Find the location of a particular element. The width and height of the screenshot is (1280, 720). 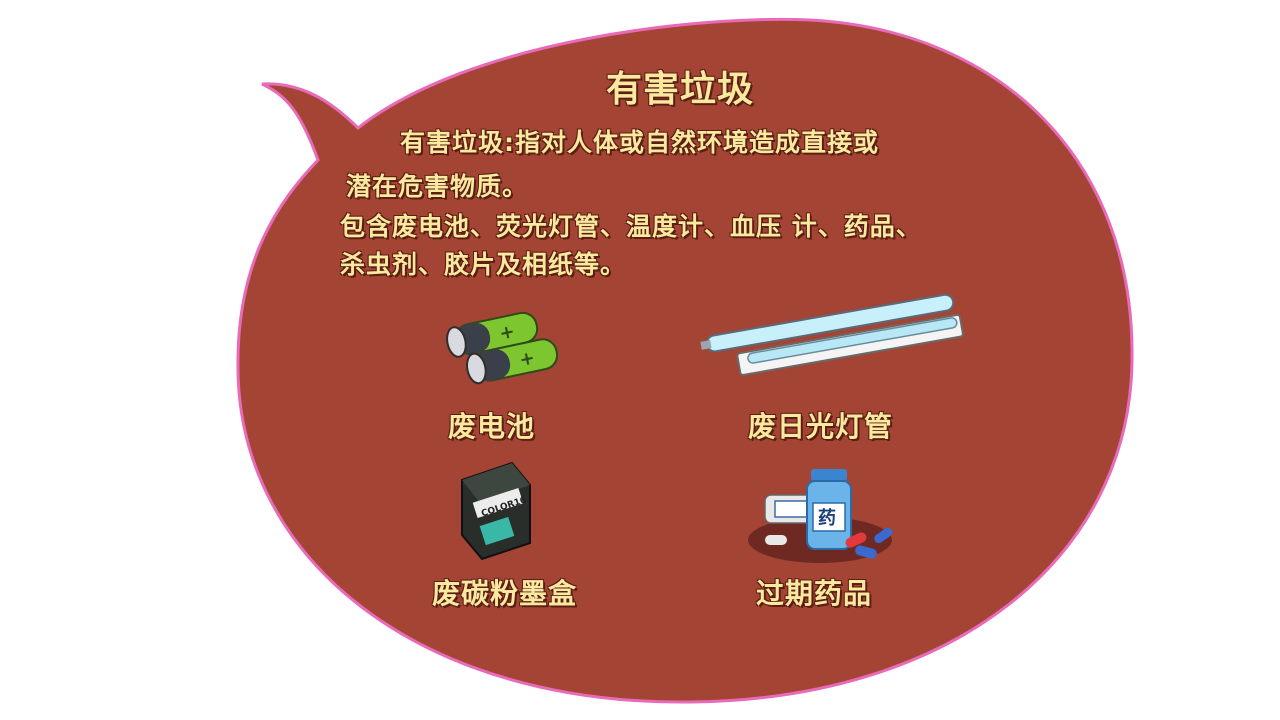

description-line-2: 潜在危害物质。 is located at coordinates (437, 186).